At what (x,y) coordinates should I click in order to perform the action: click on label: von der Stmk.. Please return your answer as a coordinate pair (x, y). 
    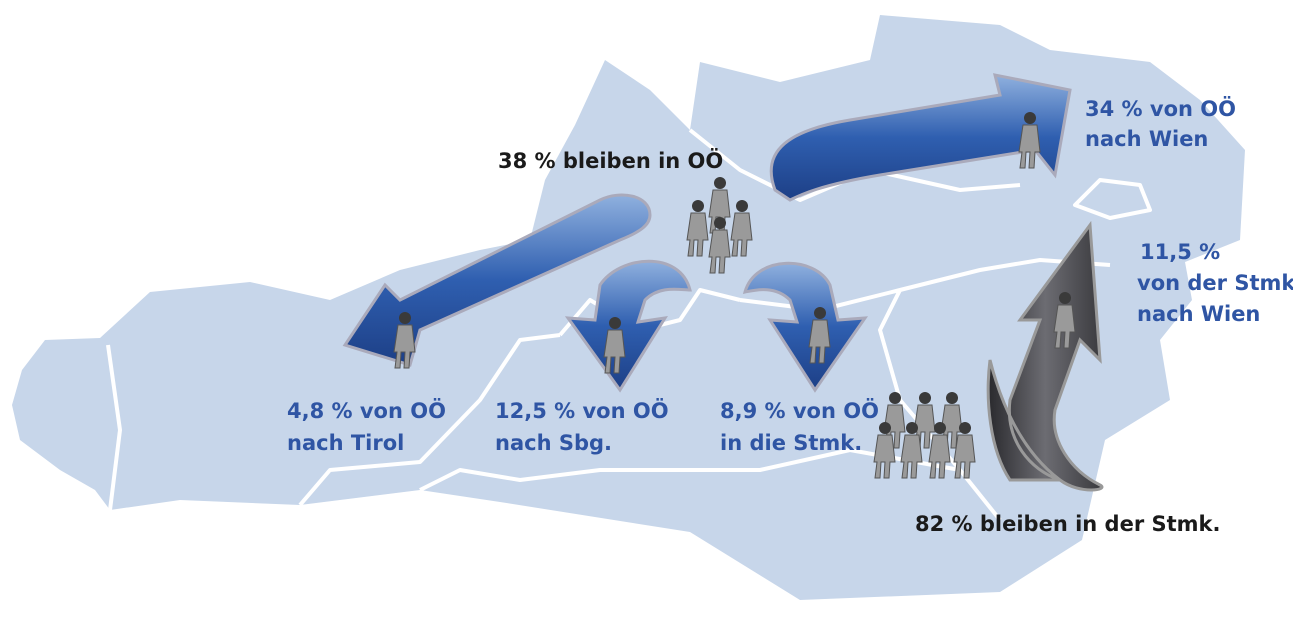
    Looking at the image, I should click on (1215, 283).